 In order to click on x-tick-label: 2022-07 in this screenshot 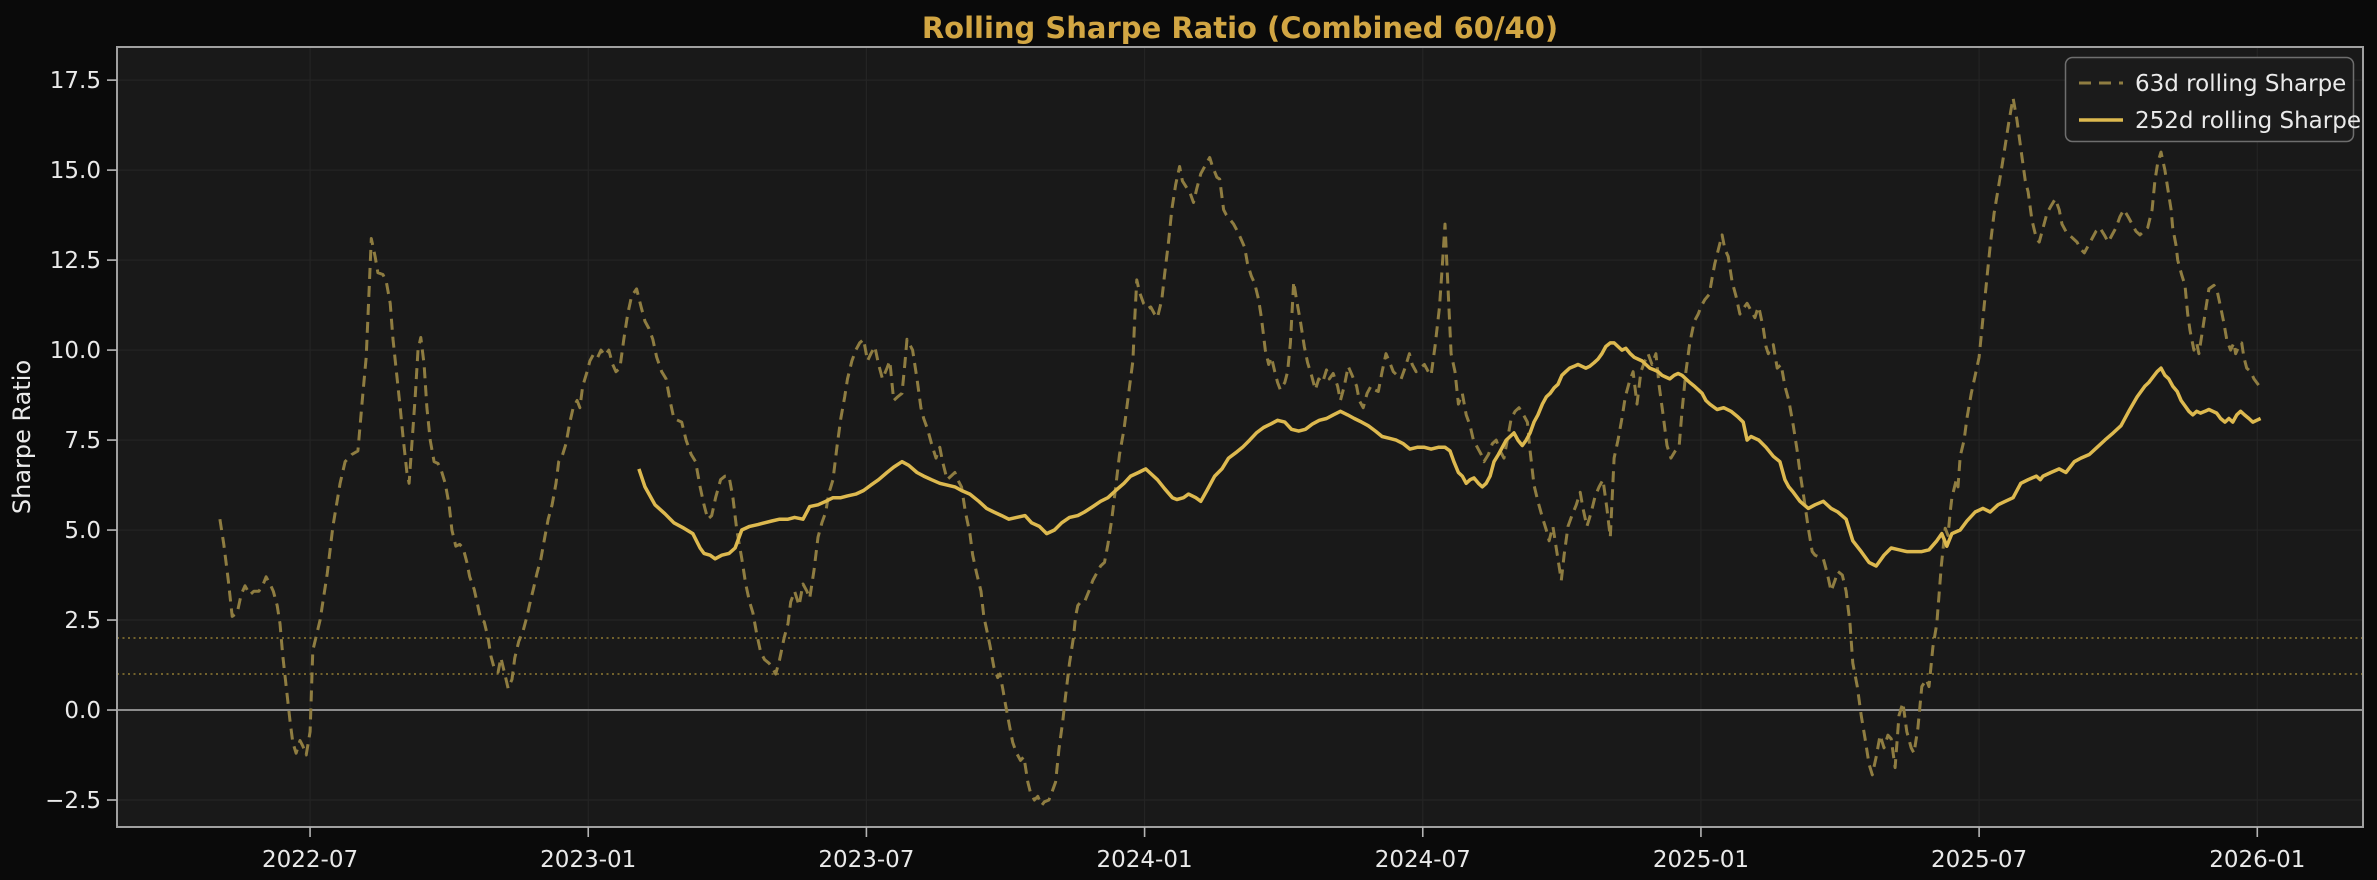, I will do `click(310, 860)`.